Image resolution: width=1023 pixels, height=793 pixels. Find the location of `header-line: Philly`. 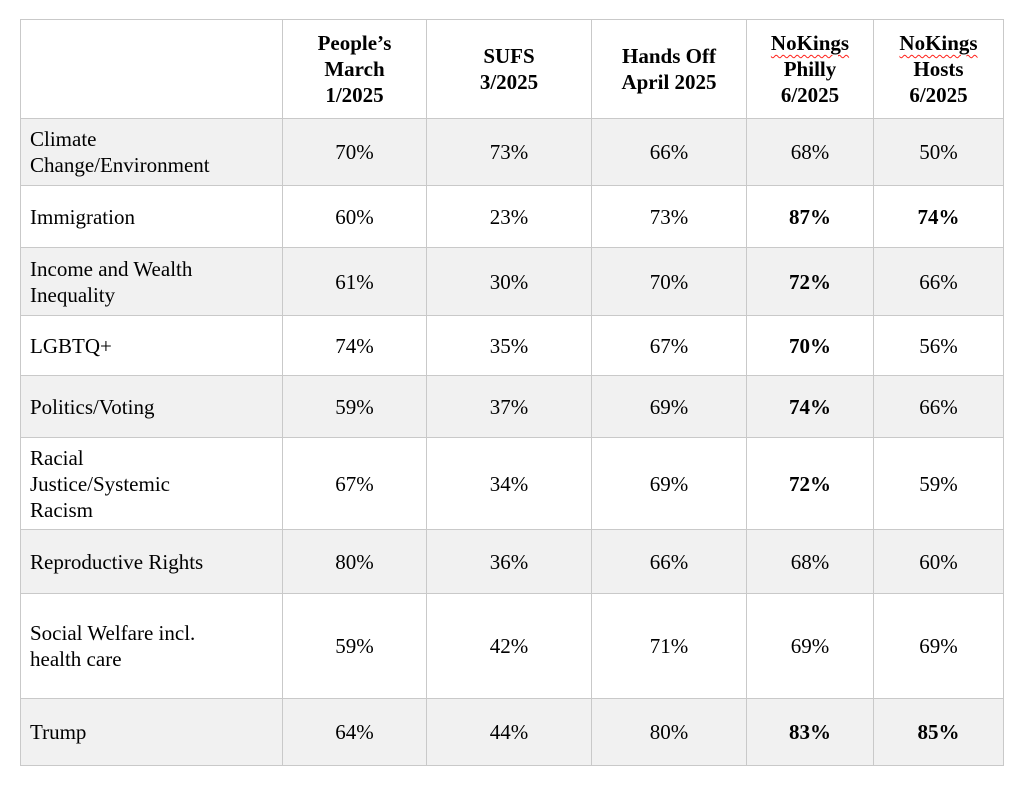

header-line: Philly is located at coordinates (810, 69).